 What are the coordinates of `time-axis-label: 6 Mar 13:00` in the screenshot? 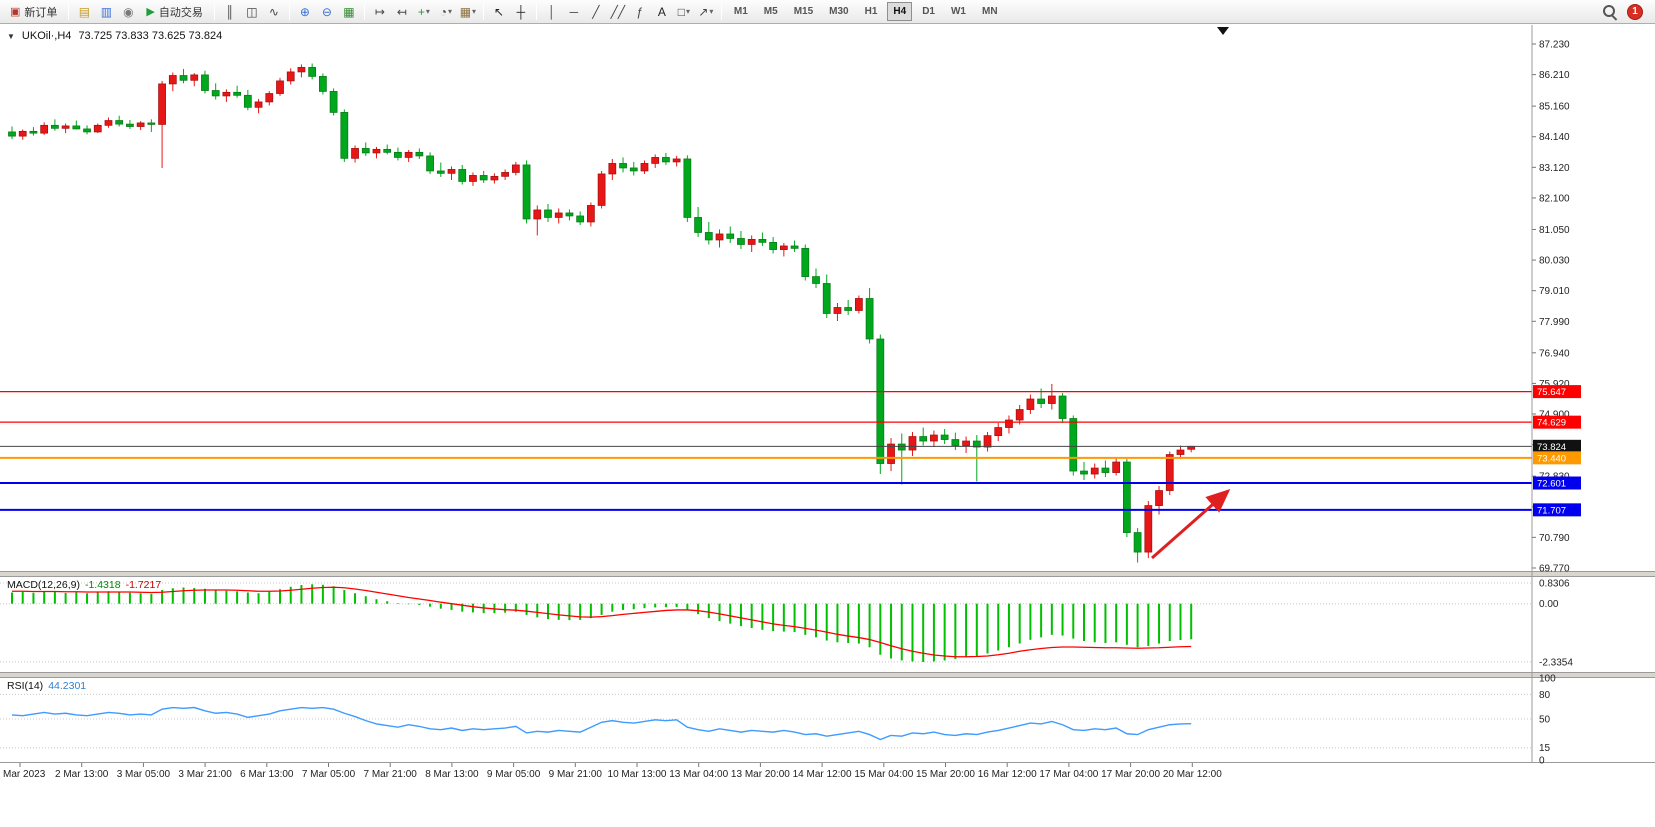 It's located at (267, 774).